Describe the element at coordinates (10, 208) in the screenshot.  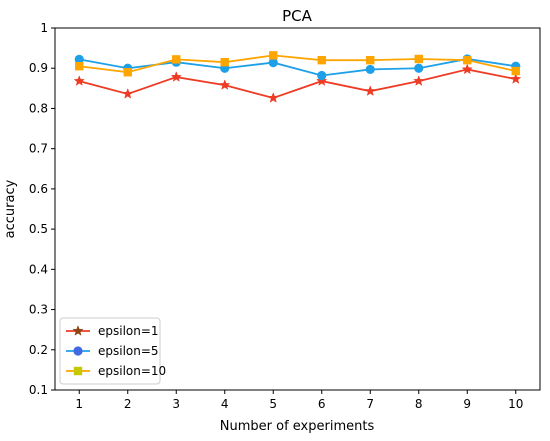
I see `y-axis-label: accuracy` at that location.